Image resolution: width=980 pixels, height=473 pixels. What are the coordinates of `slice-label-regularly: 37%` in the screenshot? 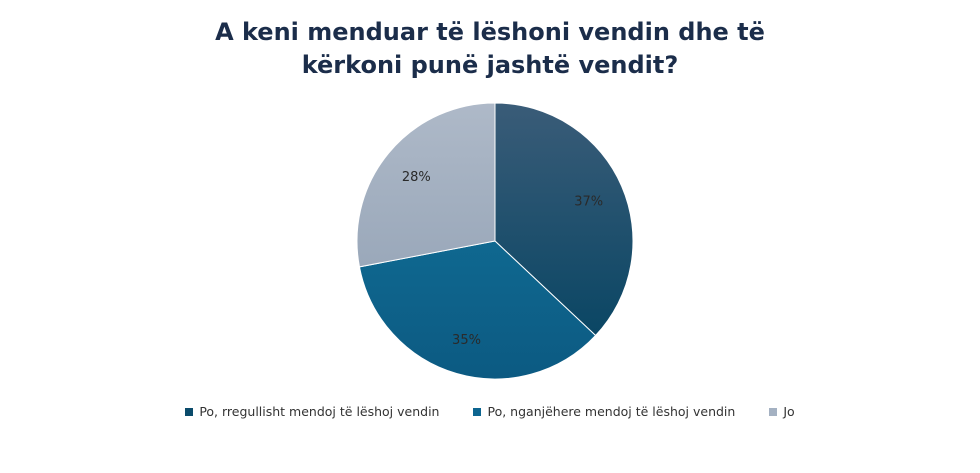 It's located at (588, 201).